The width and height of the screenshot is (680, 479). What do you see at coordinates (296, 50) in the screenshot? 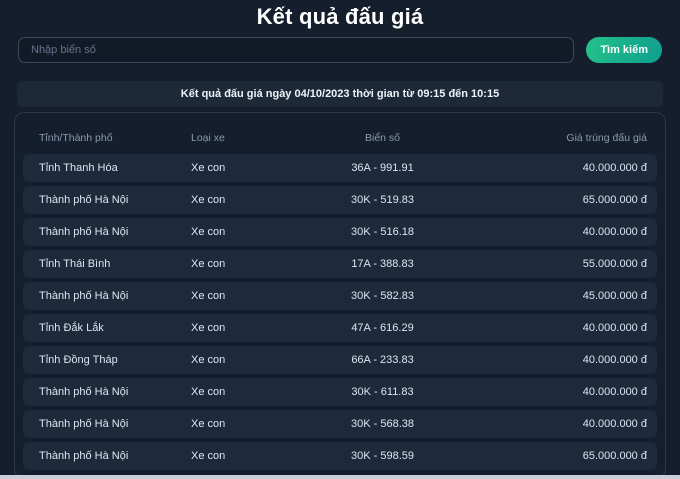
I see `plate-search-input` at bounding box center [296, 50].